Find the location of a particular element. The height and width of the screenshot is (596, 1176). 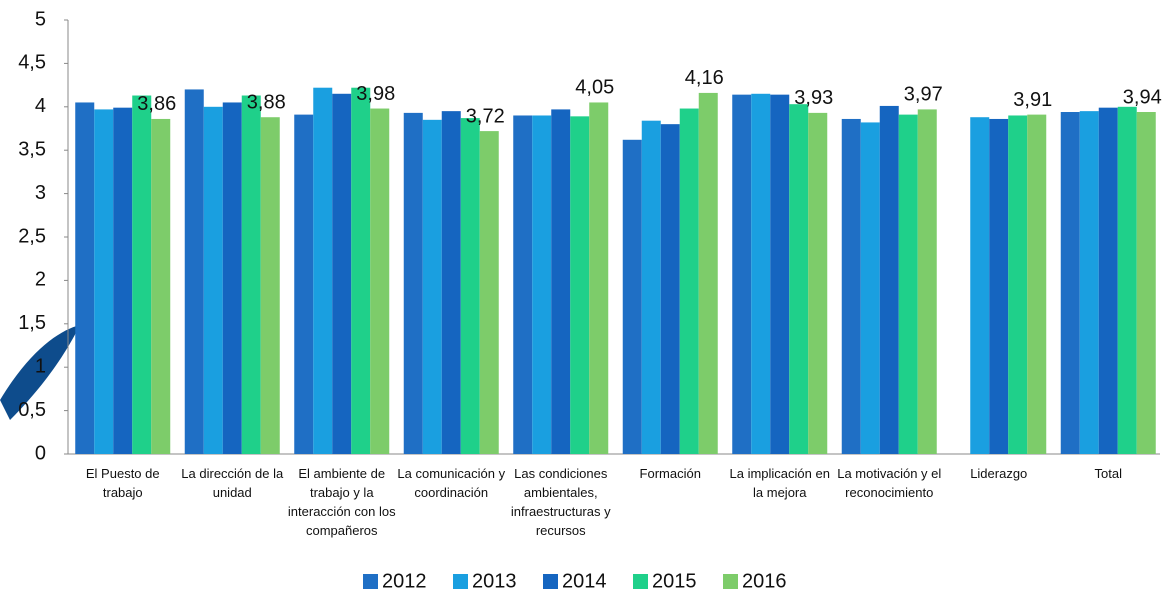

legend-label: 2012 is located at coordinates (404, 581).